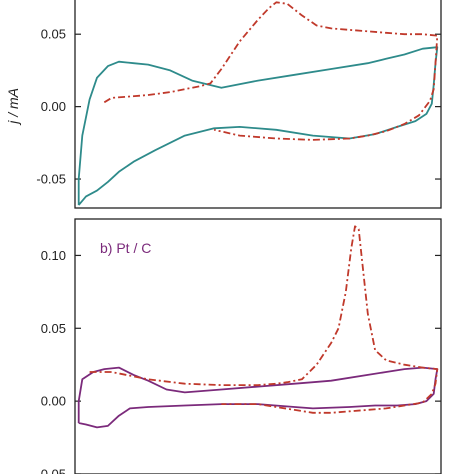  Describe the element at coordinates (51, 179) in the screenshot. I see `panel-a-ytick-label-2: -0.05` at that location.